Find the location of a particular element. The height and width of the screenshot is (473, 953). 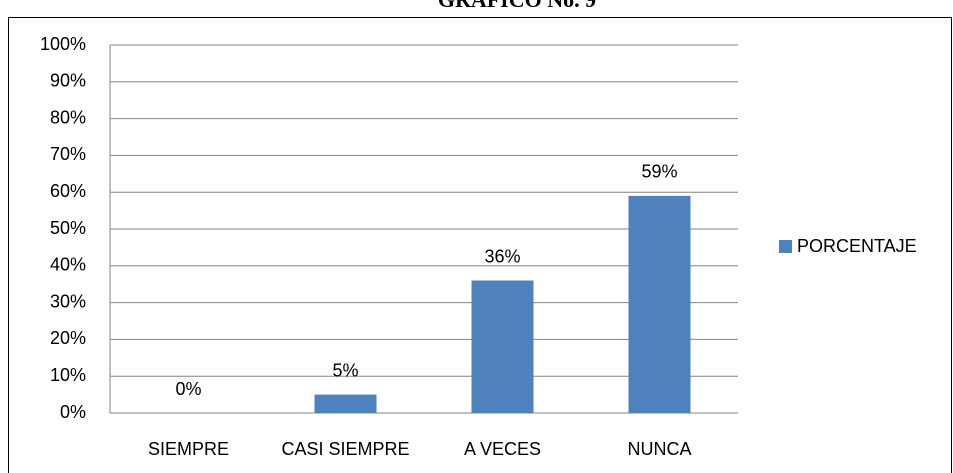

data-label: 0% is located at coordinates (188, 389).